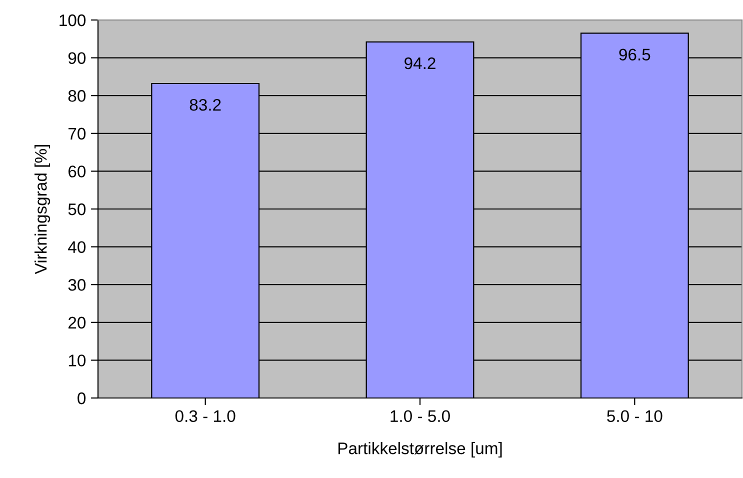 The image size is (743, 478). Describe the element at coordinates (420, 63) in the screenshot. I see `data-label: 94.2` at that location.